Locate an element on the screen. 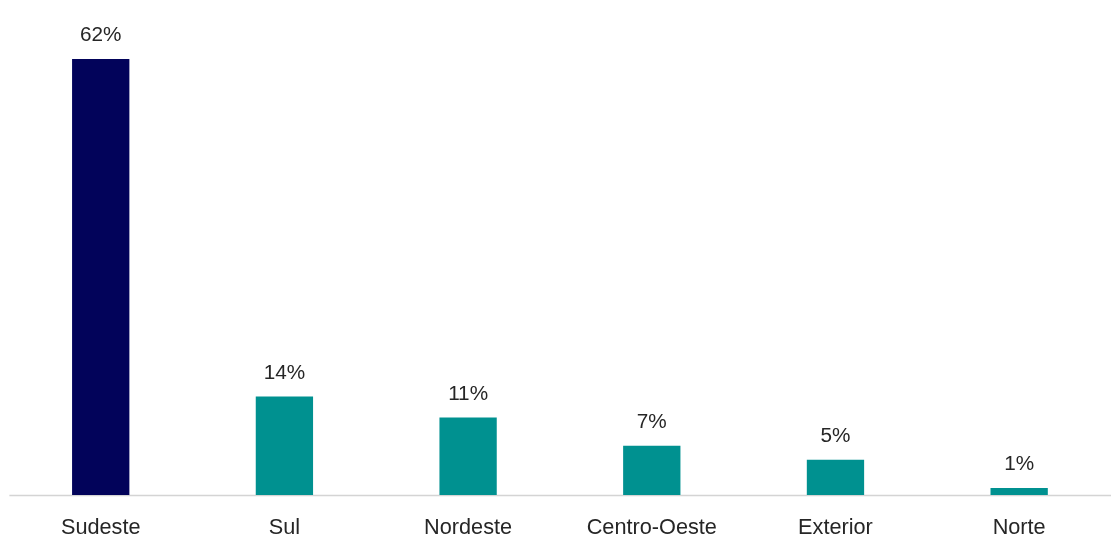 Image resolution: width=1111 pixels, height=545 pixels. x-tick-label: Centro-Oeste is located at coordinates (651, 526).